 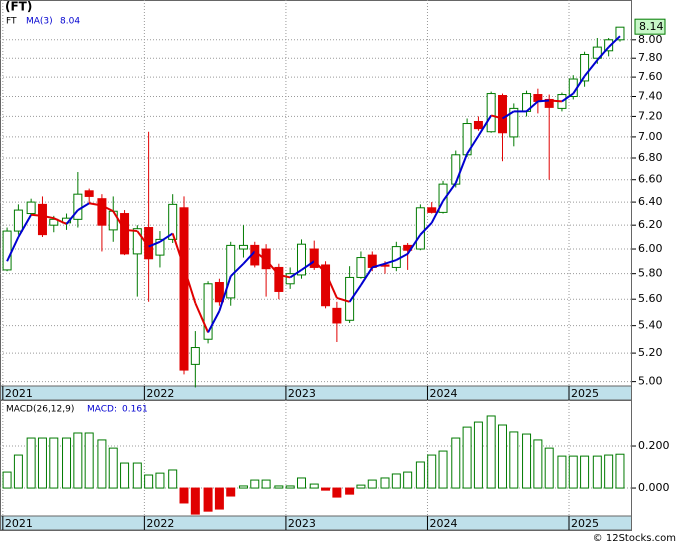 What do you see at coordinates (18, 7) in the screenshot?
I see `chart-title: (FT)` at bounding box center [18, 7].